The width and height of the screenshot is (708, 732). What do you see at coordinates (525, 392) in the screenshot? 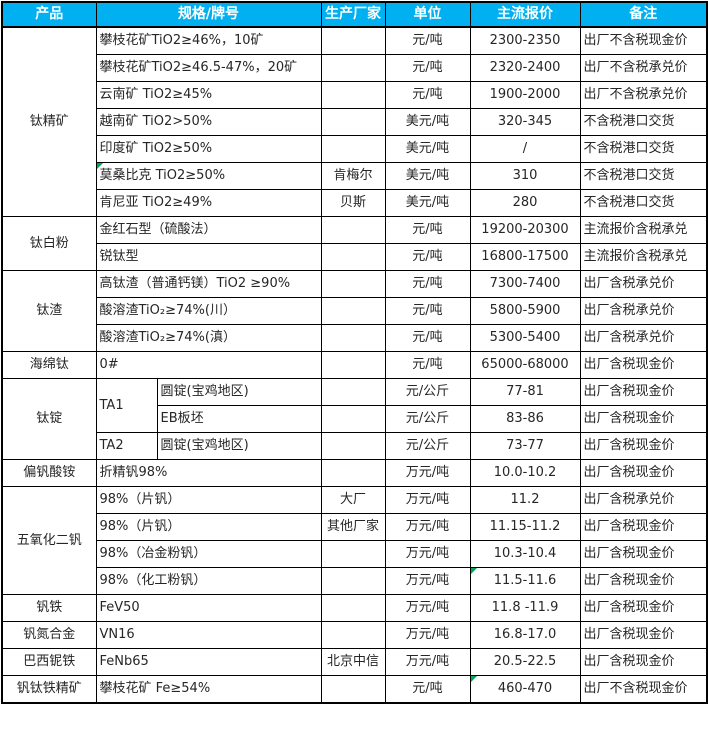
I see `price-cell: 77-81` at bounding box center [525, 392].